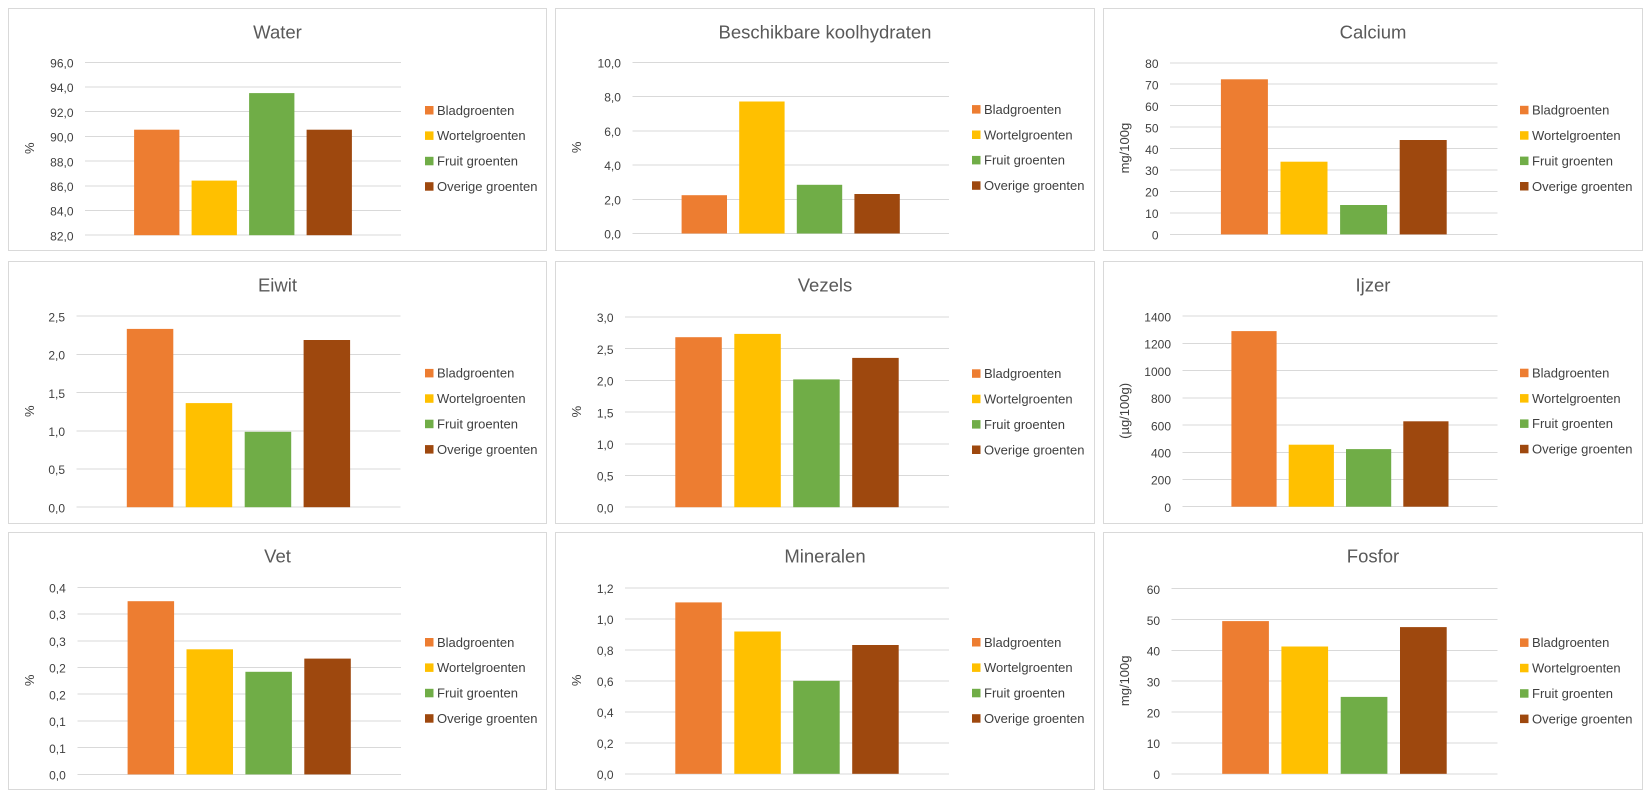  Describe the element at coordinates (62, 162) in the screenshot. I see `svg-text: 88,0` at that location.